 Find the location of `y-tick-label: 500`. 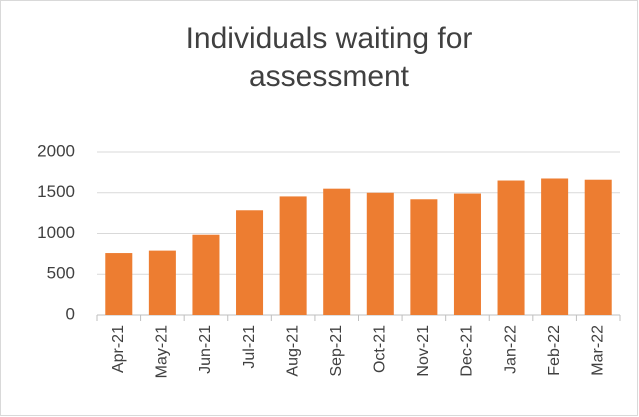

y-tick-label: 500 is located at coordinates (61, 273).